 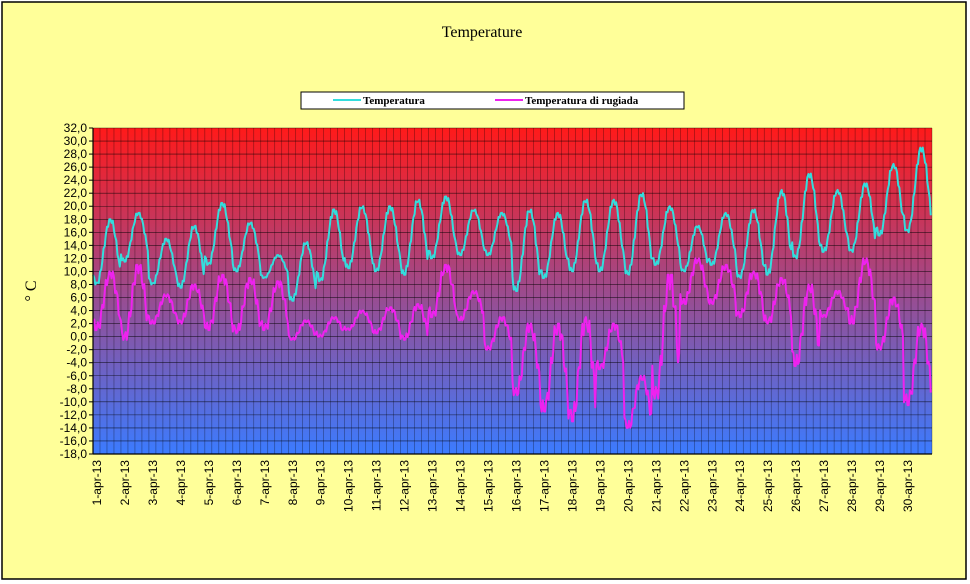 I want to click on y-tick-label: 24,0, so click(x=76, y=180).